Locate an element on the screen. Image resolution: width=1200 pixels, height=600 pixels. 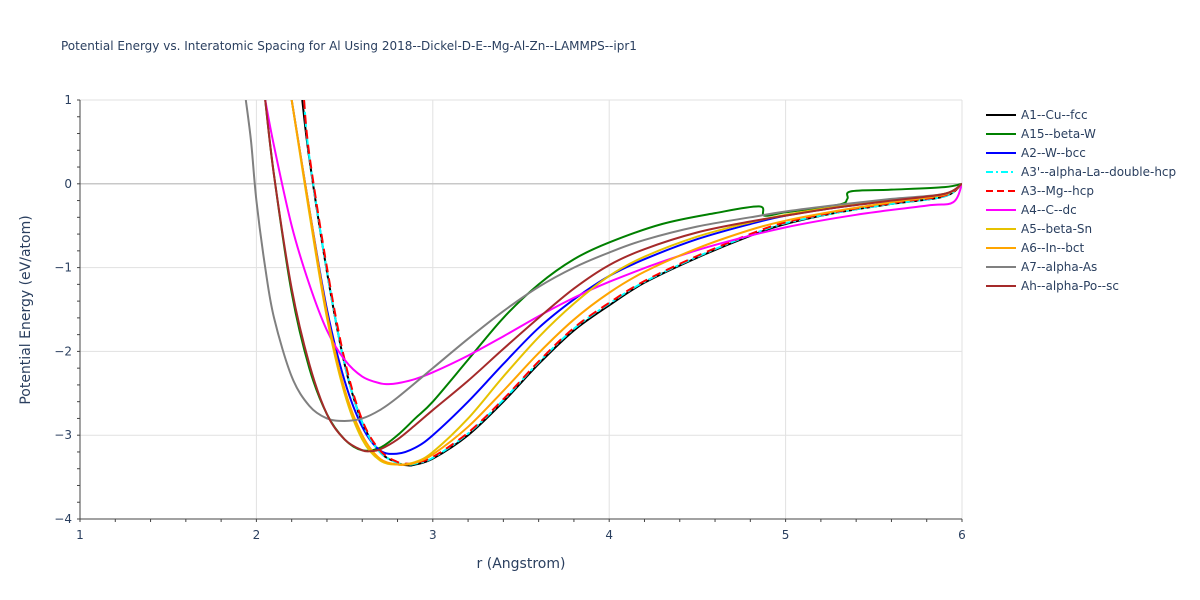
x-tick-label: 6 is located at coordinates (962, 535).